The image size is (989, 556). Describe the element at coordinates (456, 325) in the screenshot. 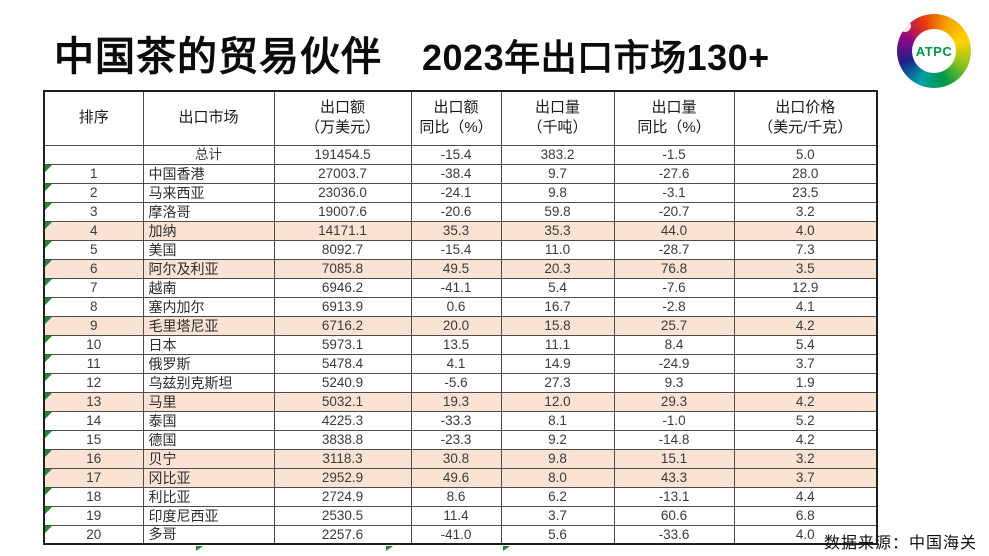

I see `value-yoy-cell: 20.0` at that location.